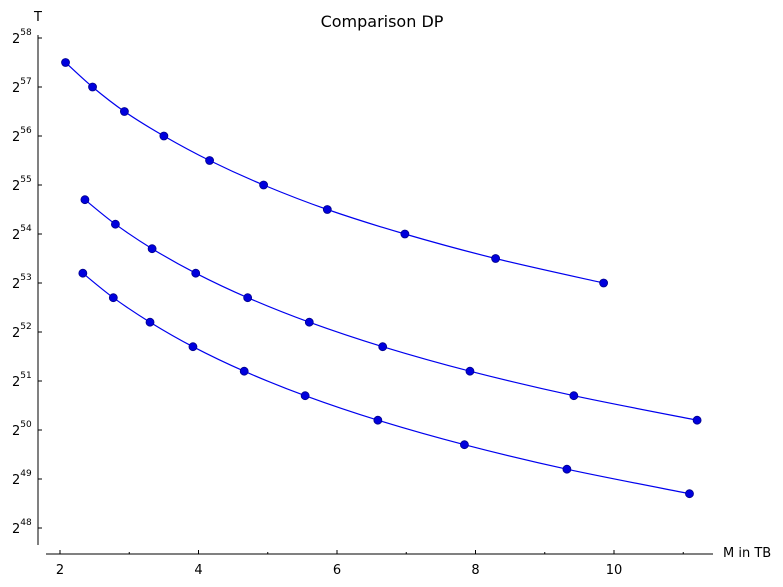 This screenshot has height=587, width=783. Describe the element at coordinates (22, 331) in the screenshot. I see `y-tick-label: 252` at that location.